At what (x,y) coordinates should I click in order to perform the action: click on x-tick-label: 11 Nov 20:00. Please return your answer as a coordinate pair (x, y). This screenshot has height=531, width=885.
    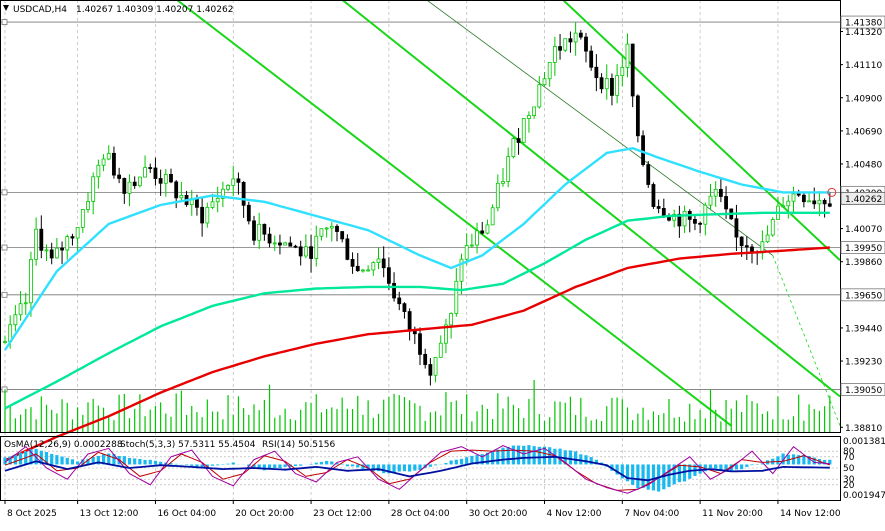
    Looking at the image, I should click on (732, 514).